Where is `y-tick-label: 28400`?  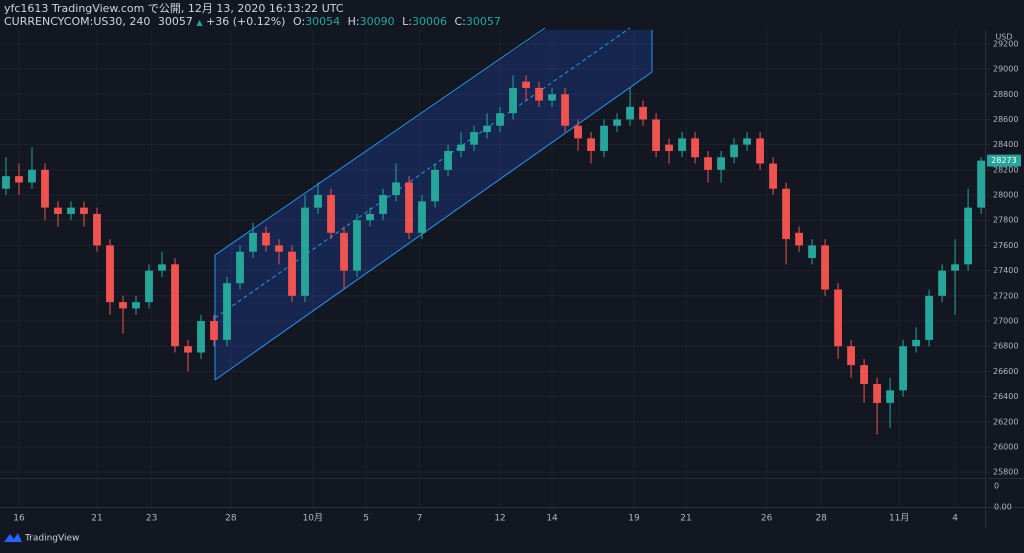 y-tick-label: 28400 is located at coordinates (1005, 144).